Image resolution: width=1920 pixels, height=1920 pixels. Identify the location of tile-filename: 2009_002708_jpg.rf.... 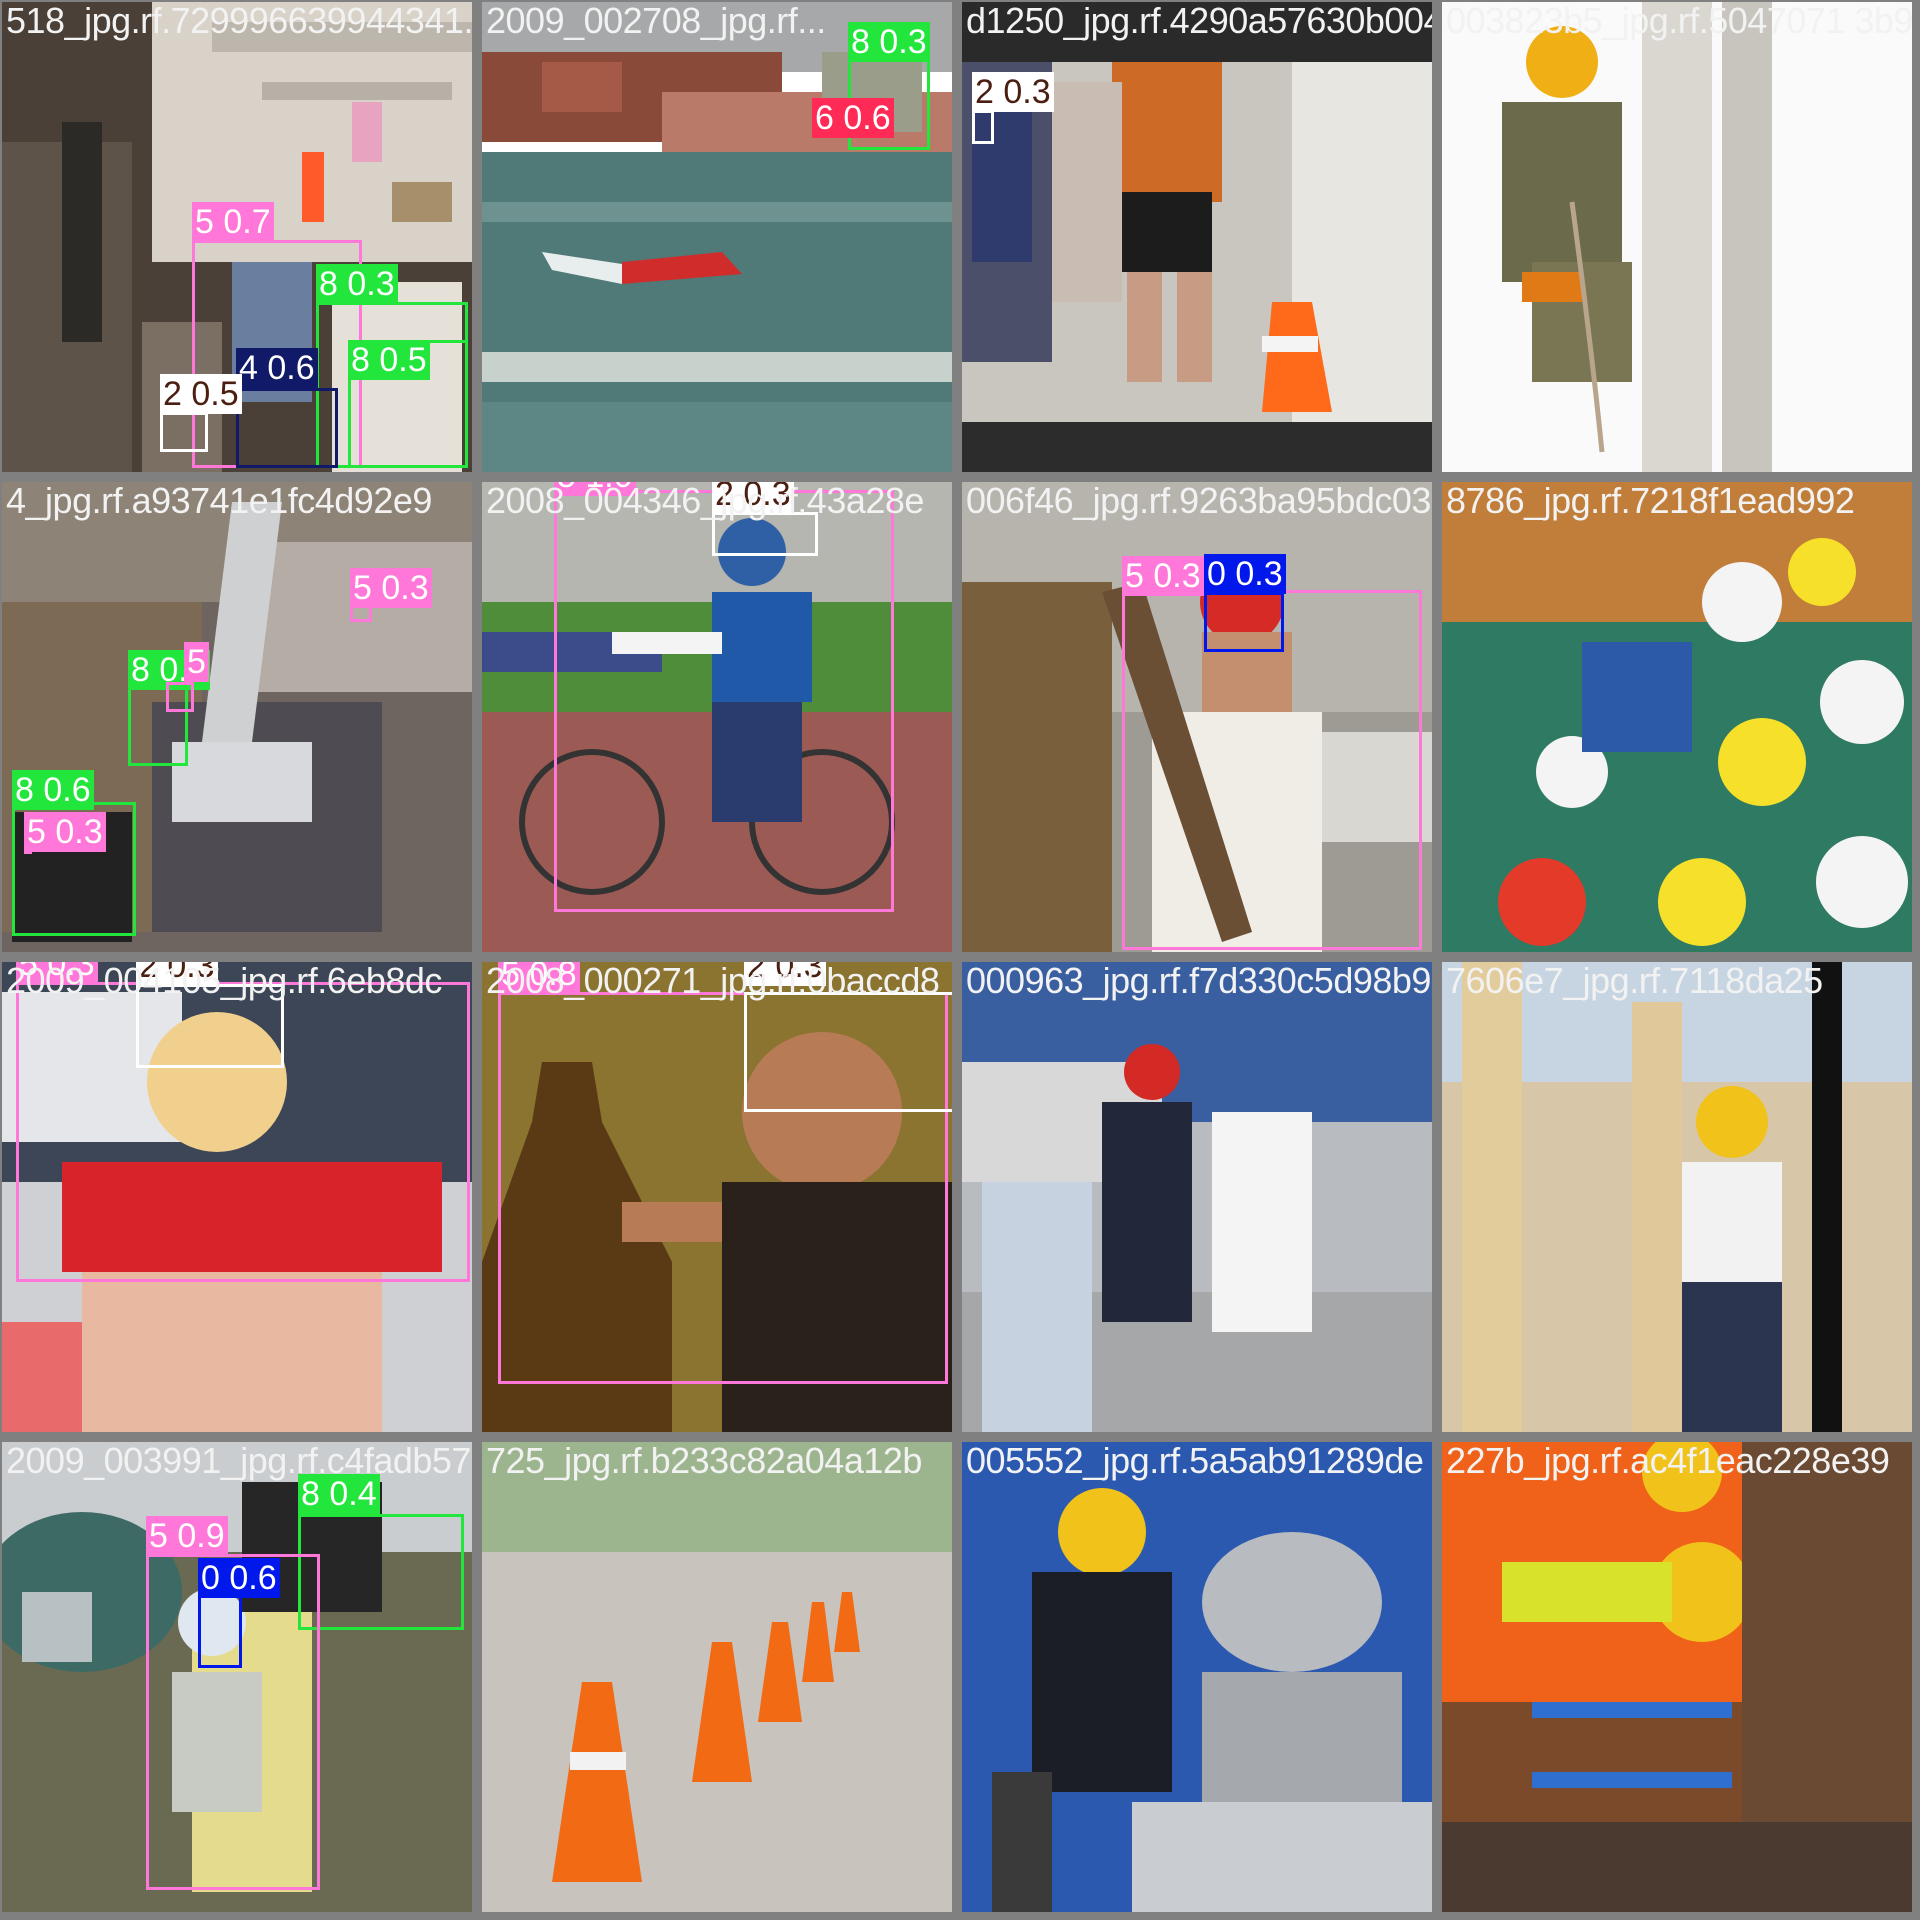
(656, 21).